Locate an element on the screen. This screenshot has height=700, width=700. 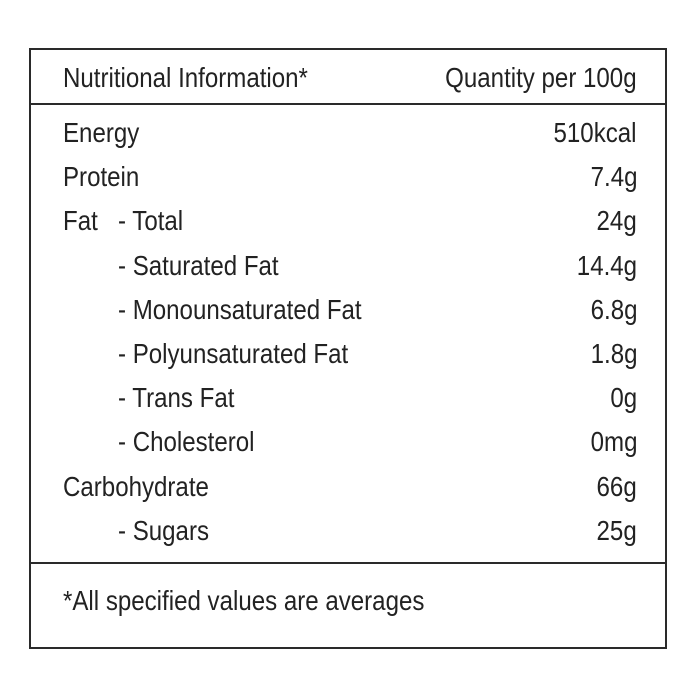
nutrient-label: - Monounsaturated Fat is located at coordinates (240, 309).